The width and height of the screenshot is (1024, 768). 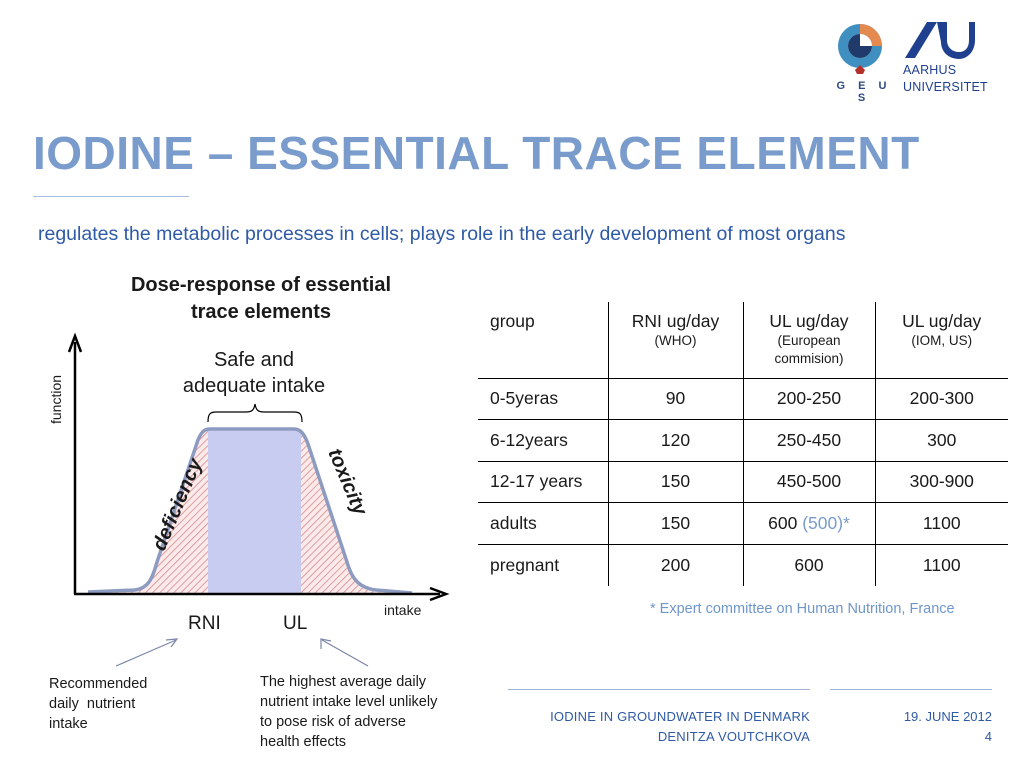 I want to click on safe-intake-bracket, so click(x=255, y=413).